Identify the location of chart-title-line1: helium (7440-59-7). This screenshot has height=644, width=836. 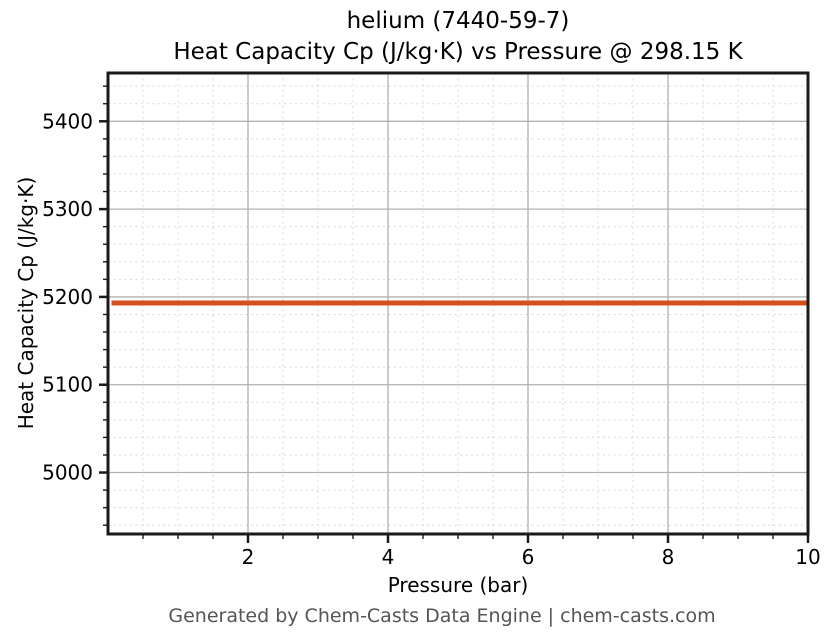
(458, 21).